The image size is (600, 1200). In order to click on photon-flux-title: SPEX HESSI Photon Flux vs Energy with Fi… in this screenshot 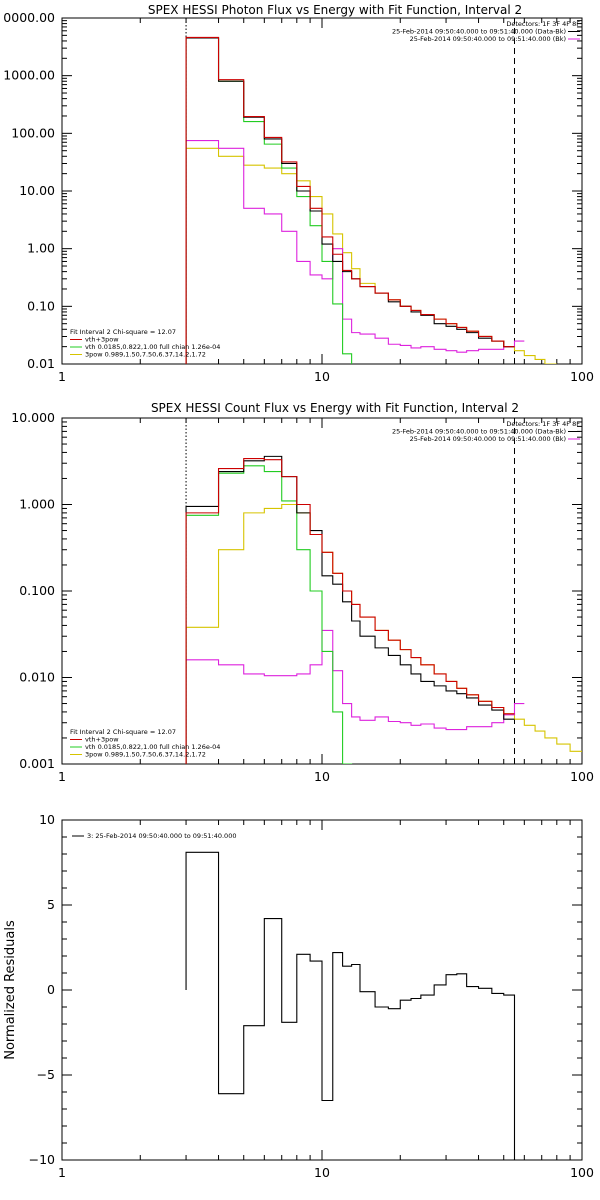, I will do `click(335, 10)`.